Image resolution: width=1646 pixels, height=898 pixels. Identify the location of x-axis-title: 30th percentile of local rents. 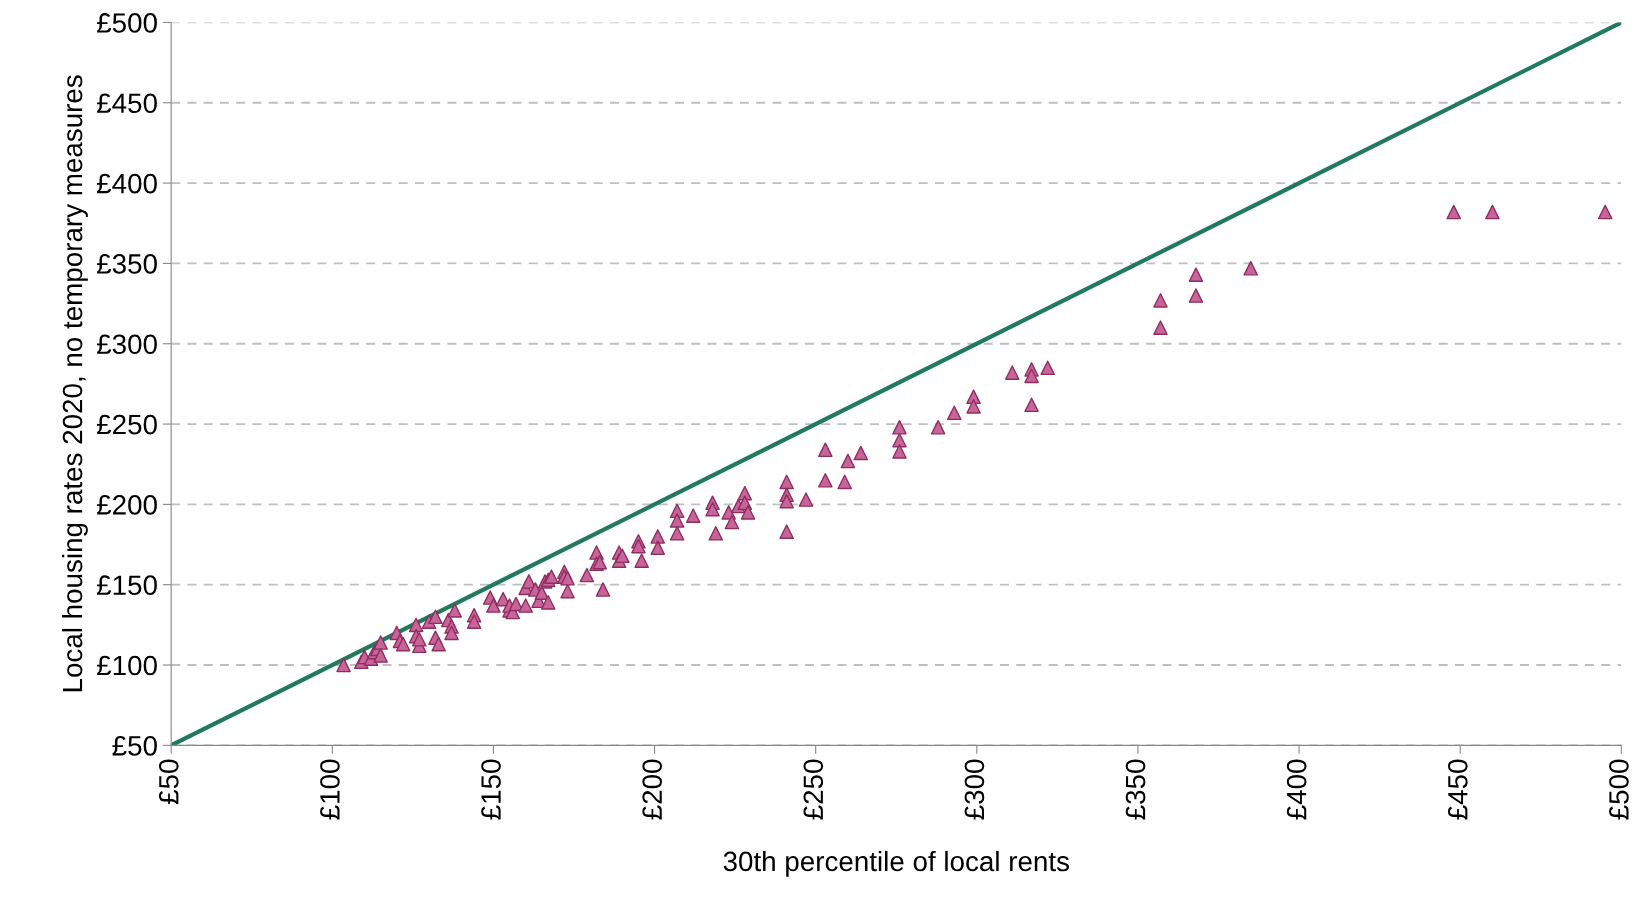
(896, 863).